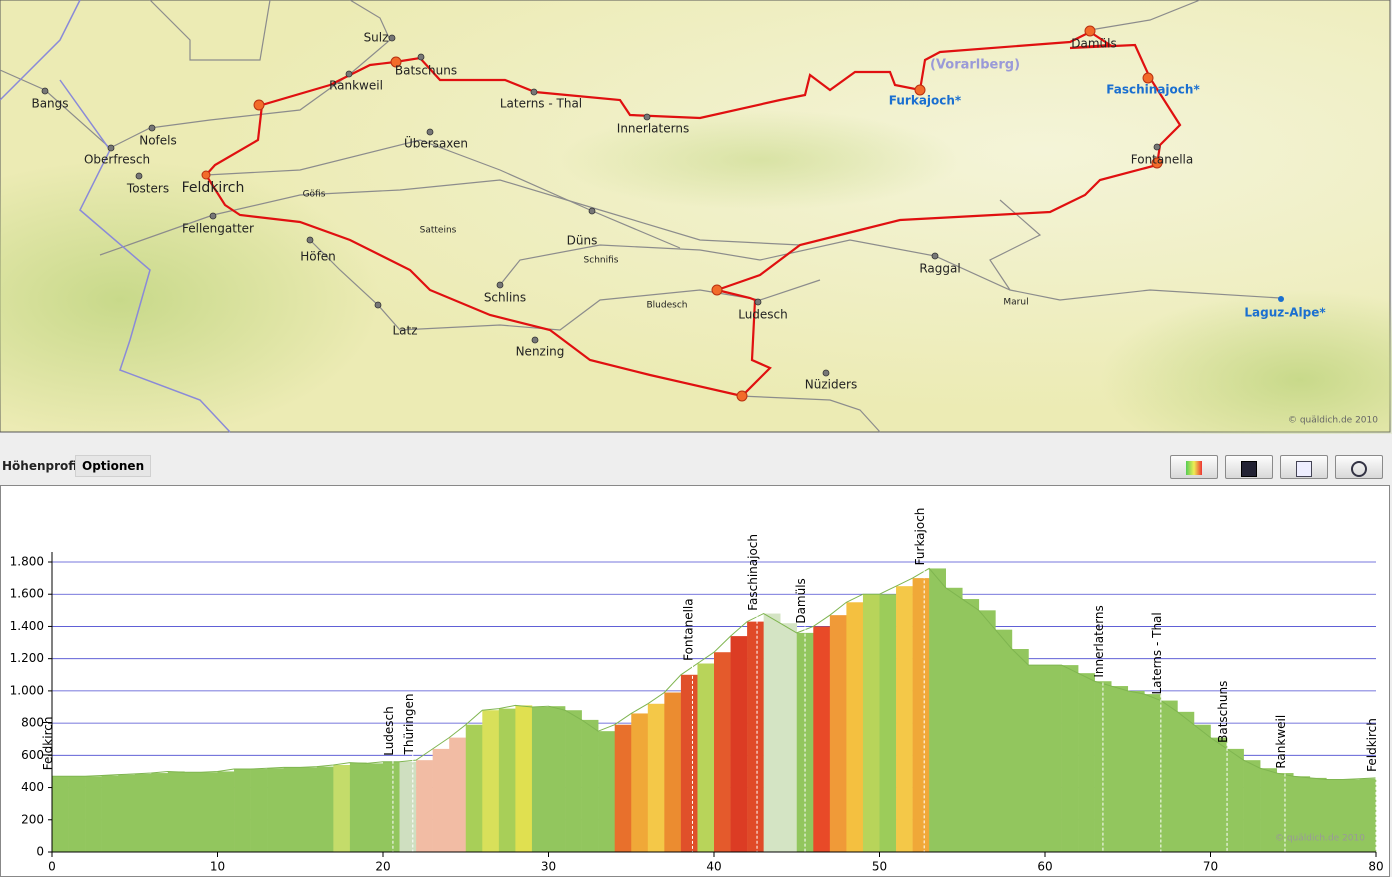 Image resolution: width=1392 pixels, height=877 pixels. I want to click on y-tick-label: 1.400, so click(27, 626).